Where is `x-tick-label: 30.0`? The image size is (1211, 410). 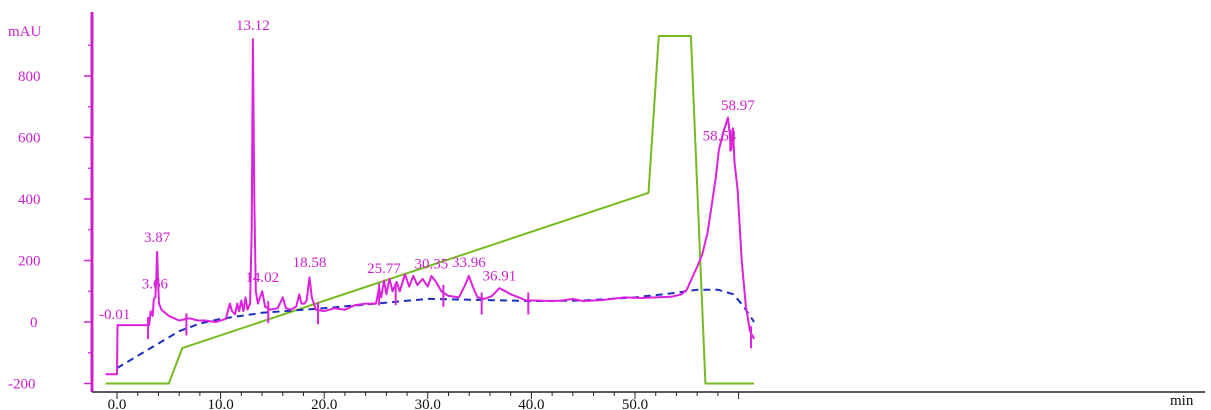 x-tick-label: 30.0 is located at coordinates (428, 403).